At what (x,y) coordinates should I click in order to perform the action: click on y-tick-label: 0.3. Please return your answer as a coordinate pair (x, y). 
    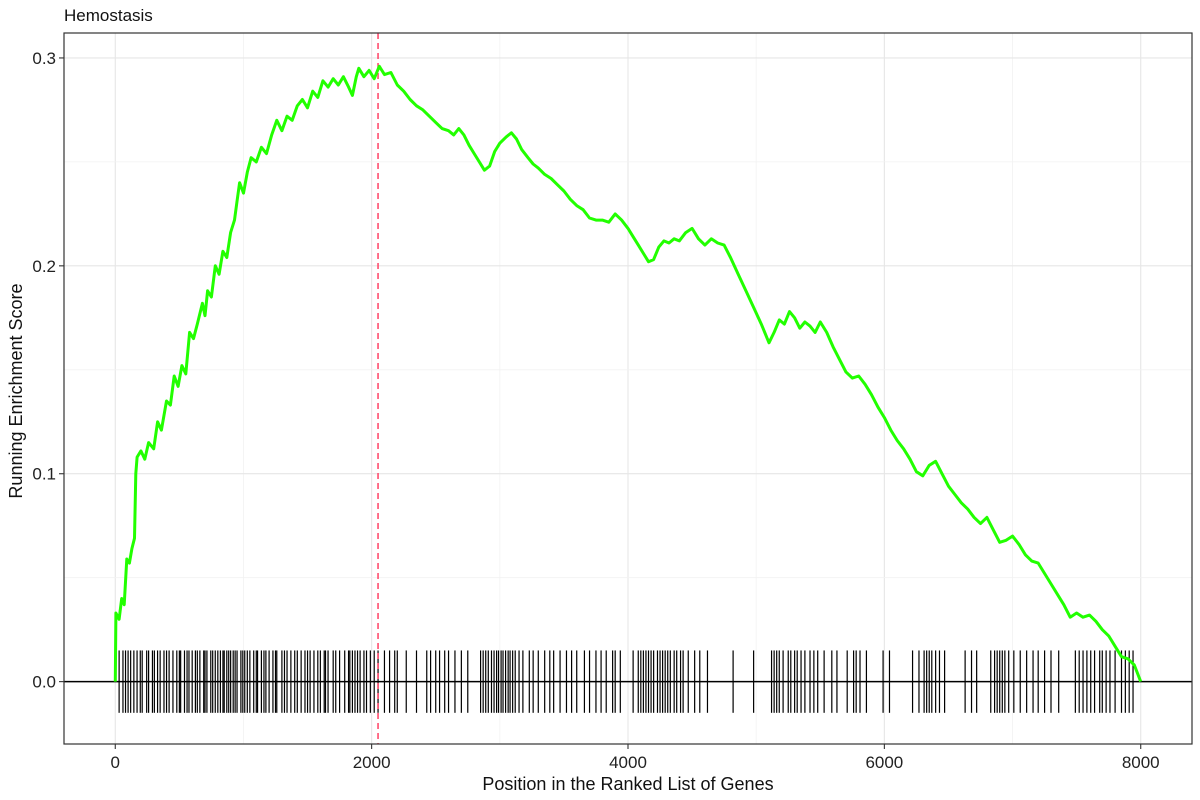
    Looking at the image, I should click on (44, 58).